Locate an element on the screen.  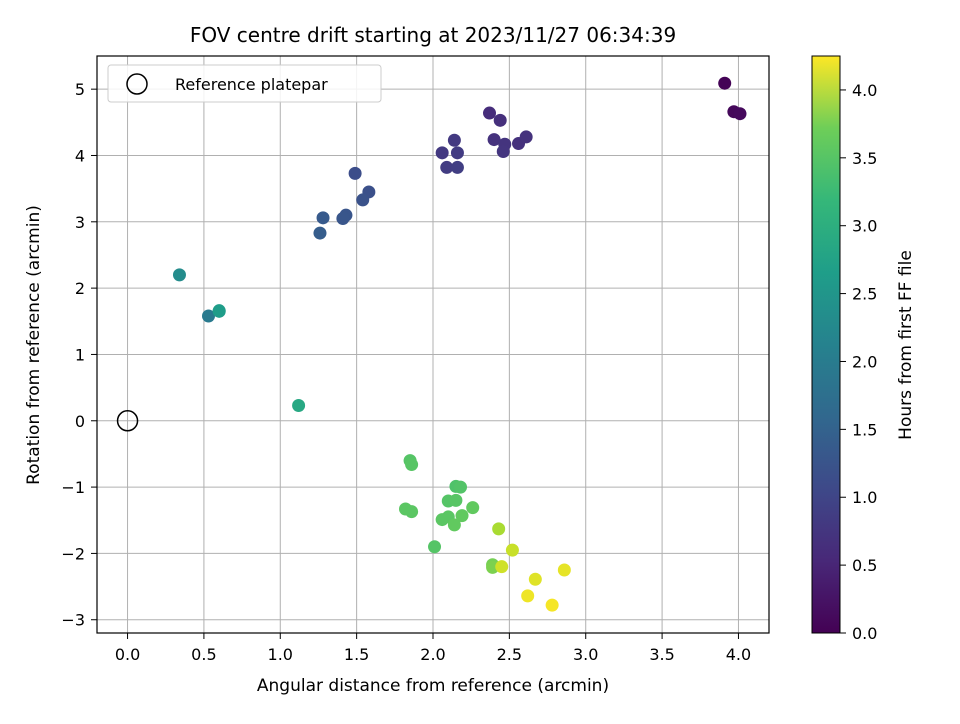
x-tick-label: 0.0 is located at coordinates (127, 654).